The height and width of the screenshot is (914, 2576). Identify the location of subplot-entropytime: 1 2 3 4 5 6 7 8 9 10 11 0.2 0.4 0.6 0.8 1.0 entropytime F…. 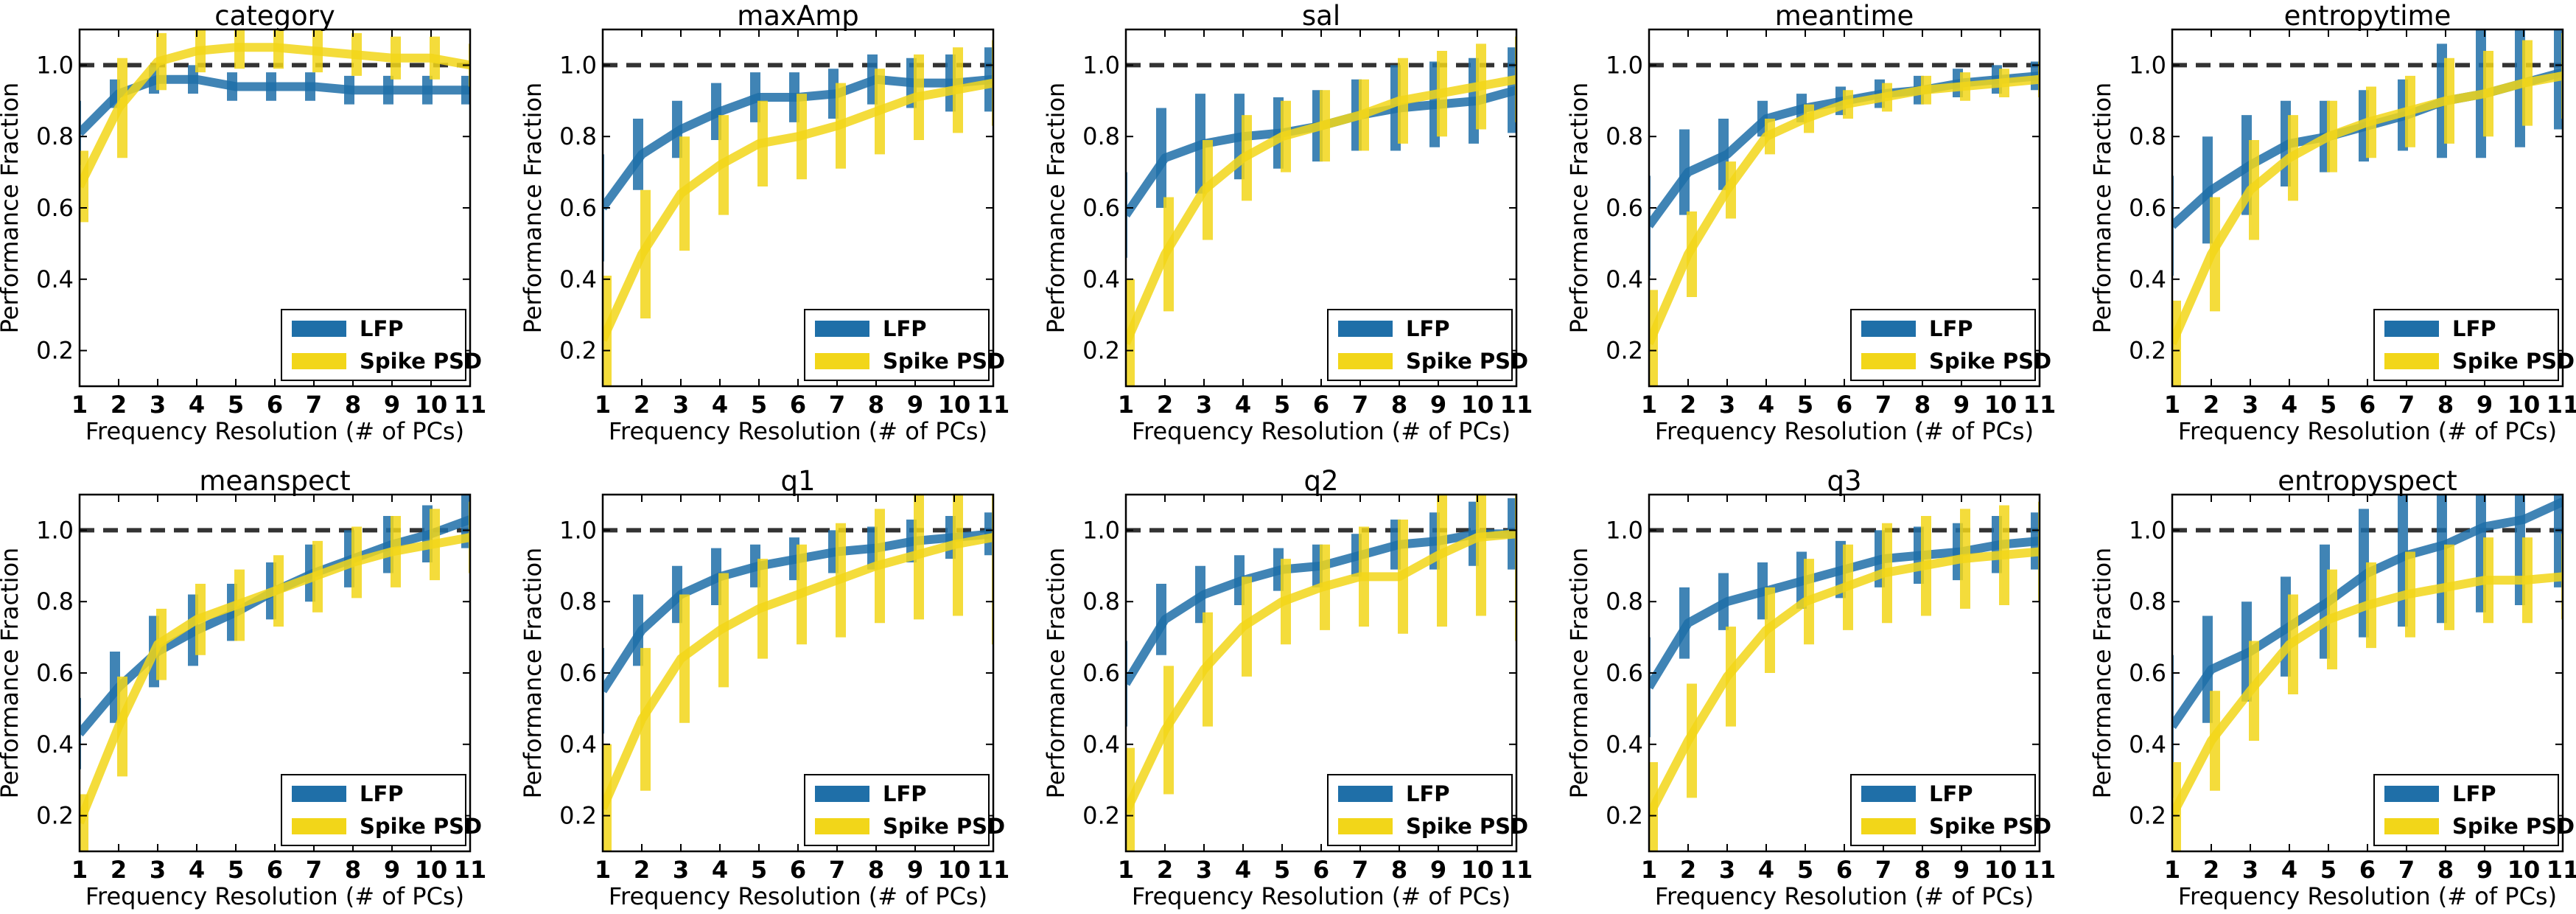
(2332, 222).